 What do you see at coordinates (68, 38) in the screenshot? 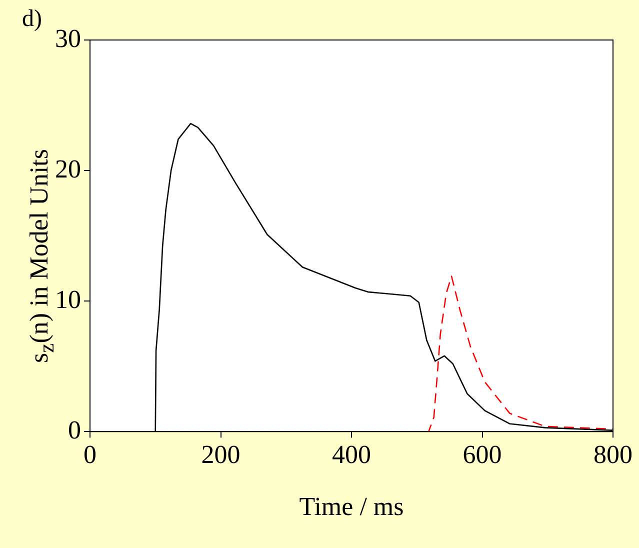
I see `y-tick-label: 30` at bounding box center [68, 38].